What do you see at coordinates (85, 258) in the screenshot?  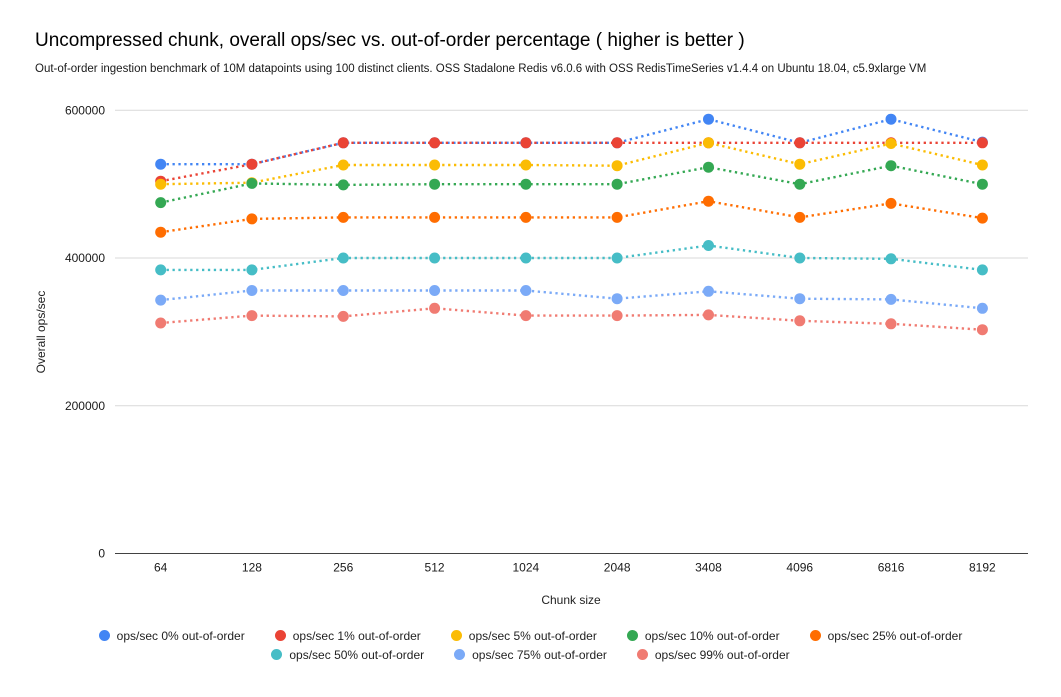 I see `y-tick-label: 400000` at bounding box center [85, 258].